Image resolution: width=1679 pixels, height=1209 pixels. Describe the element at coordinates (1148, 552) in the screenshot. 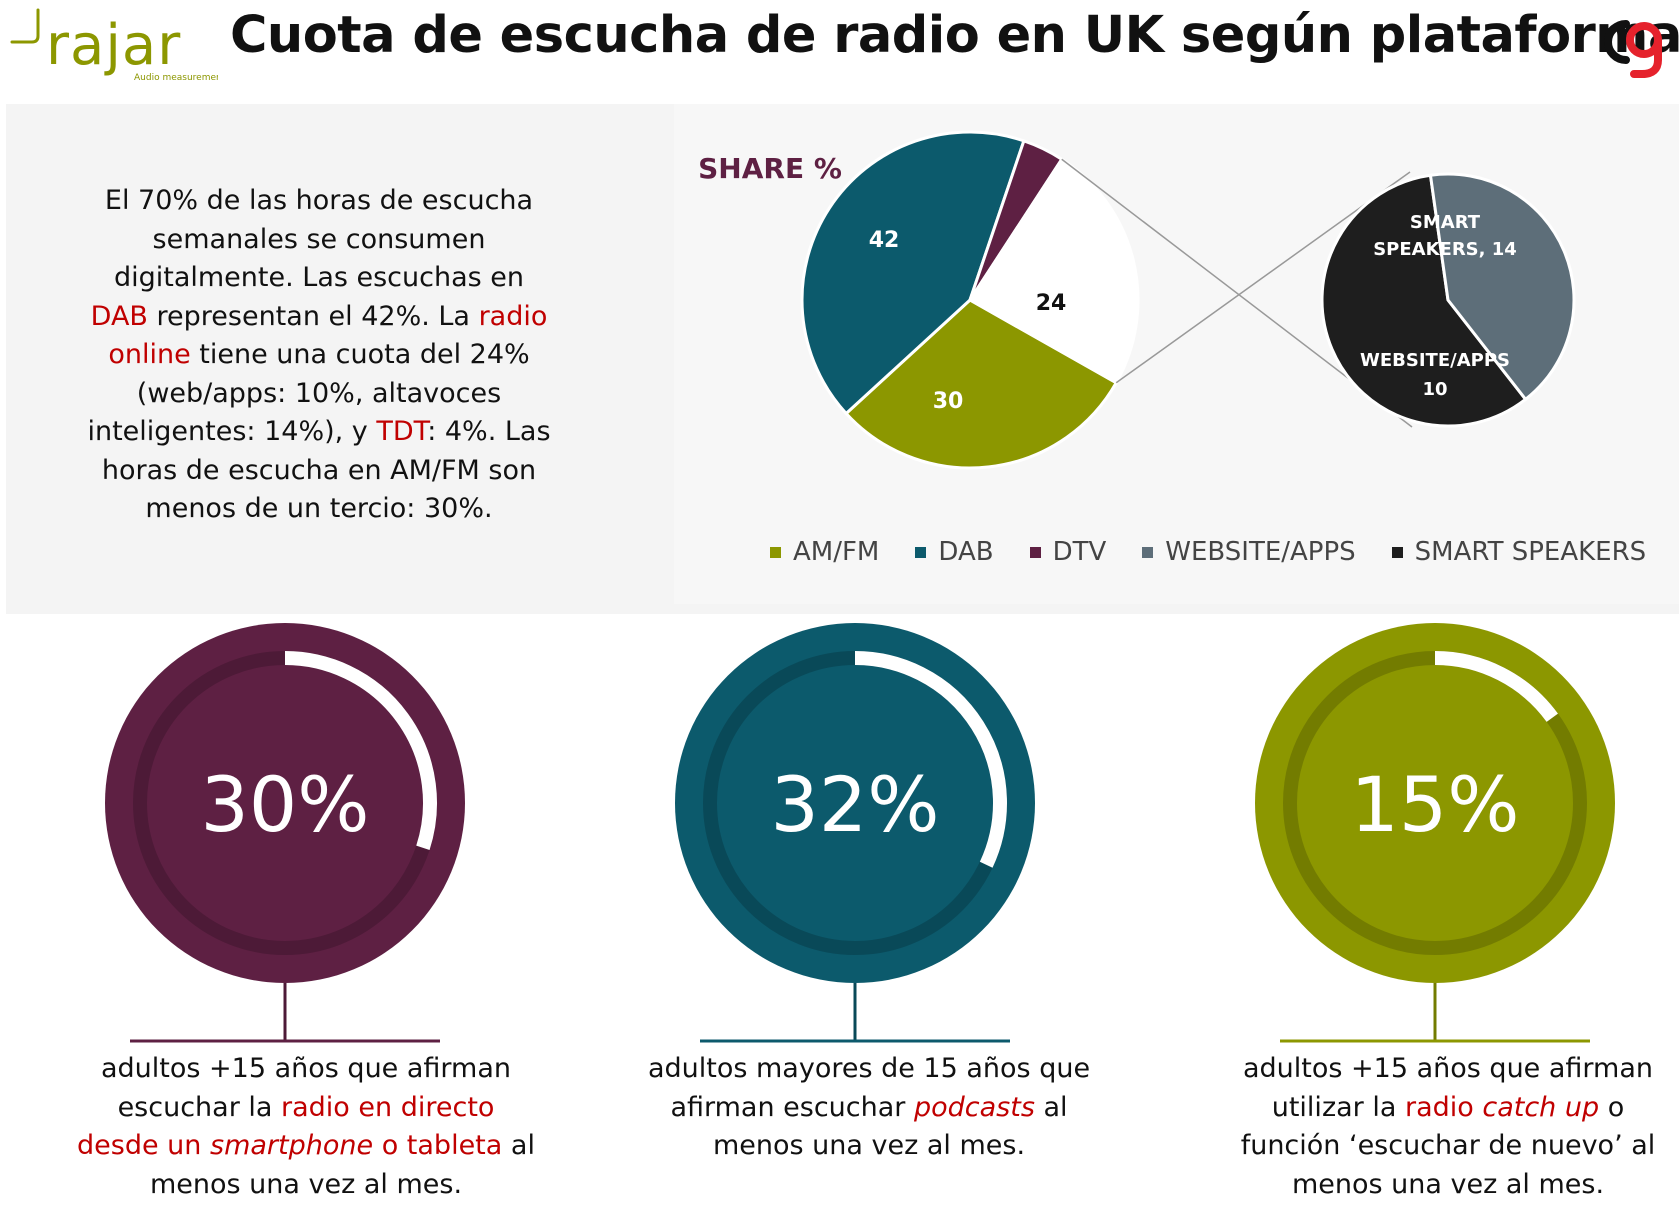

I see `legend-swatch-website` at that location.